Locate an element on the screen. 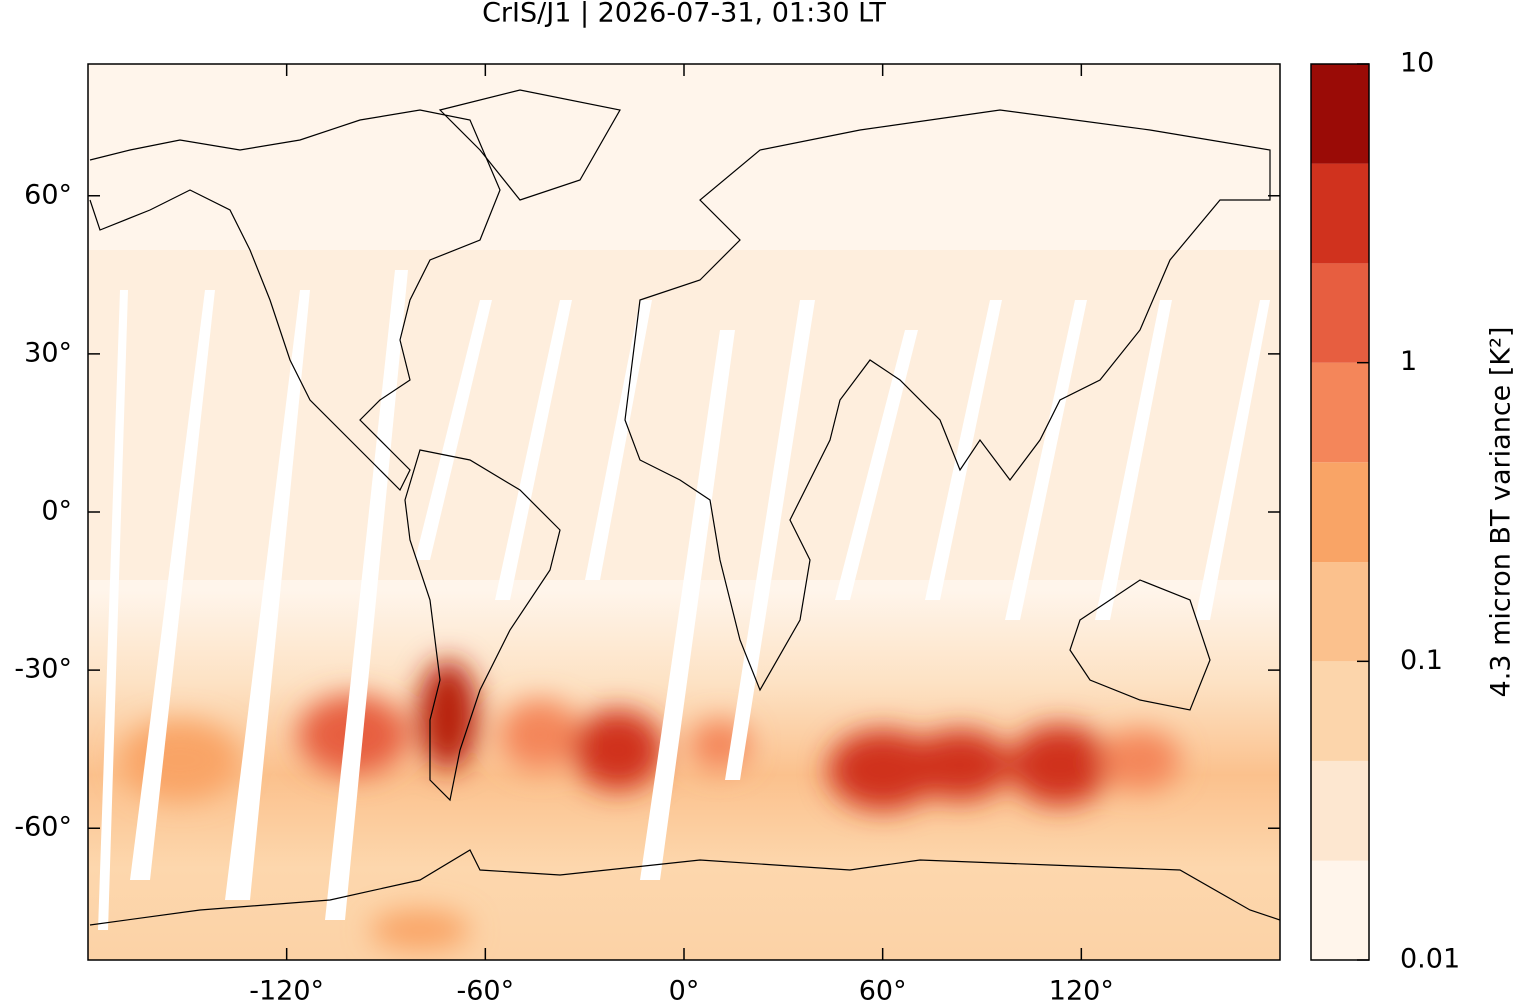 The image size is (1519, 1006). x-tick-label: -120° is located at coordinates (286, 989).